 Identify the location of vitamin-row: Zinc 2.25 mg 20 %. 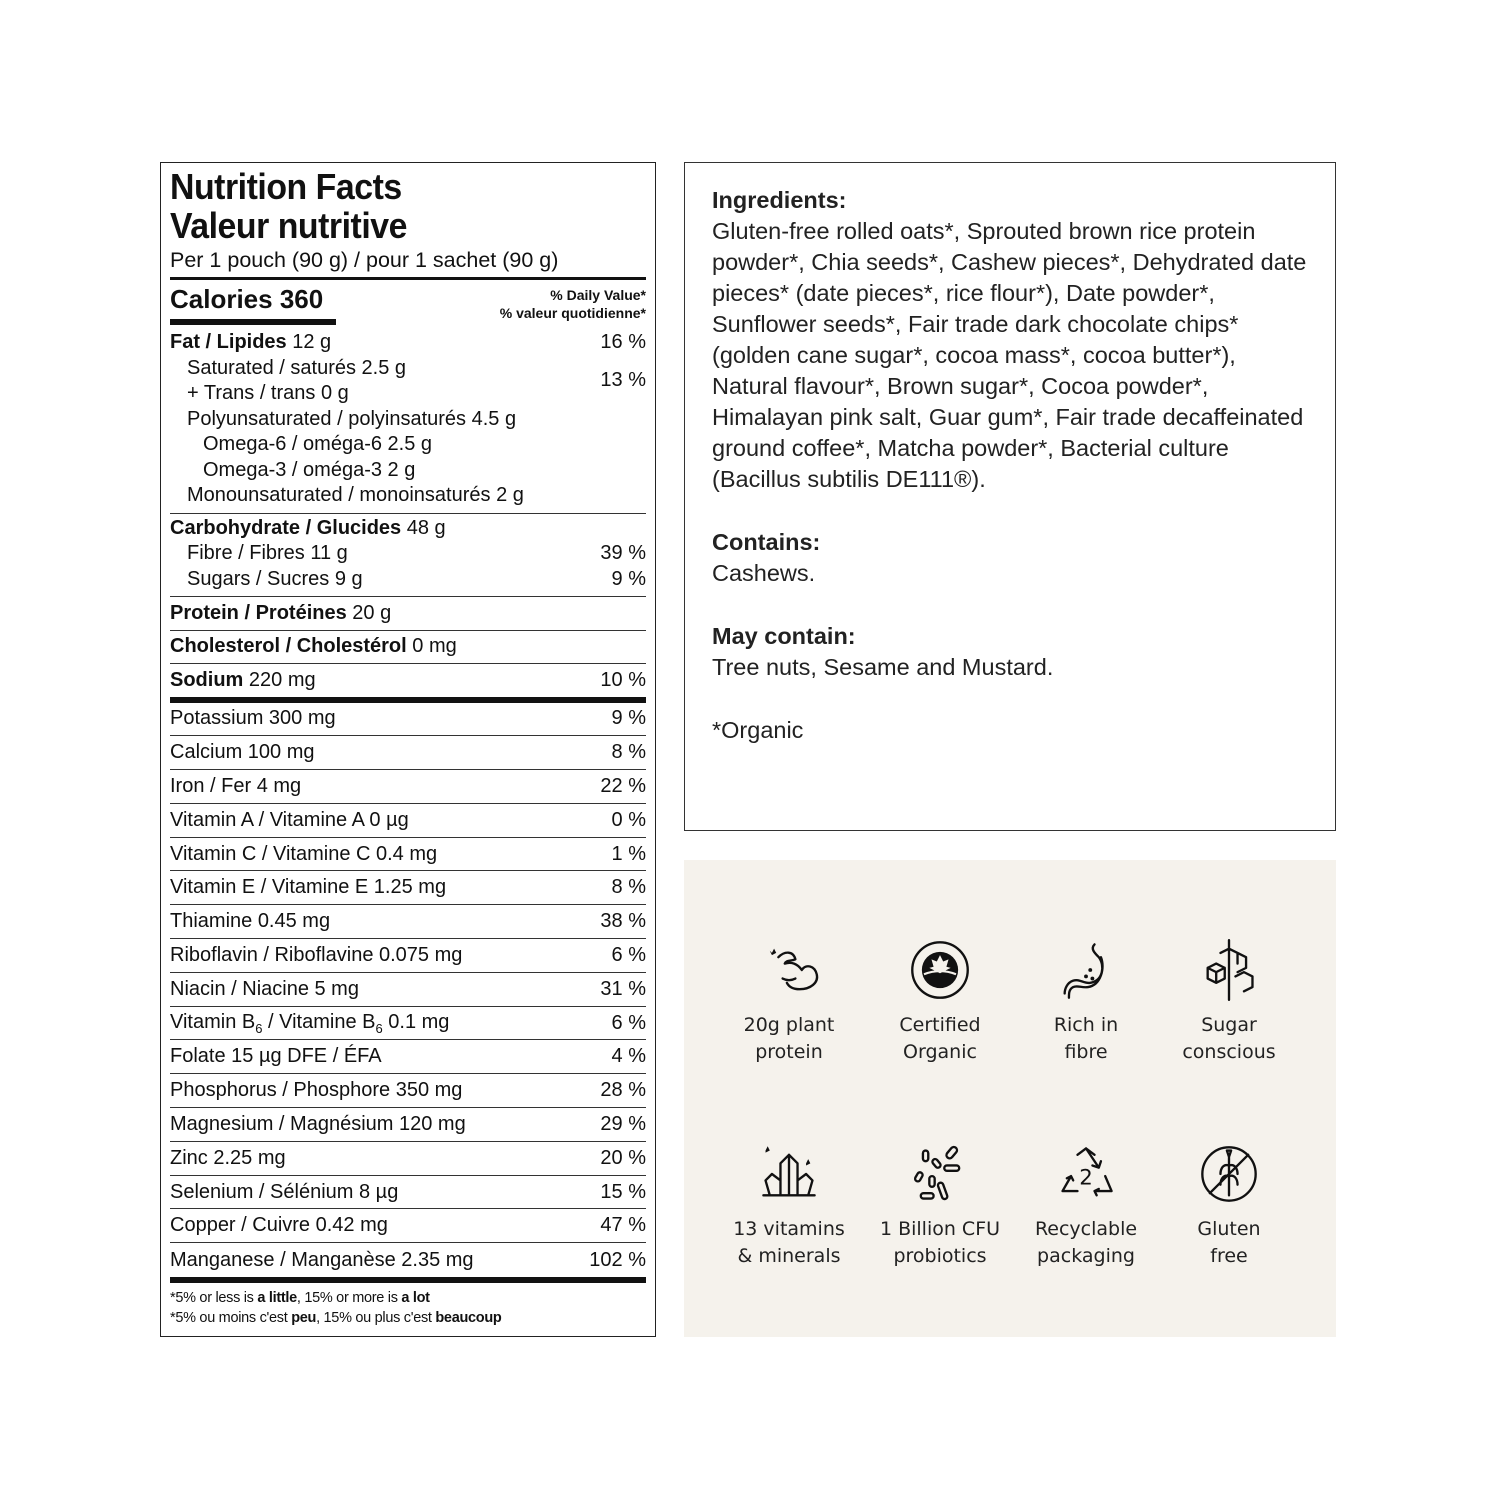
(408, 1159).